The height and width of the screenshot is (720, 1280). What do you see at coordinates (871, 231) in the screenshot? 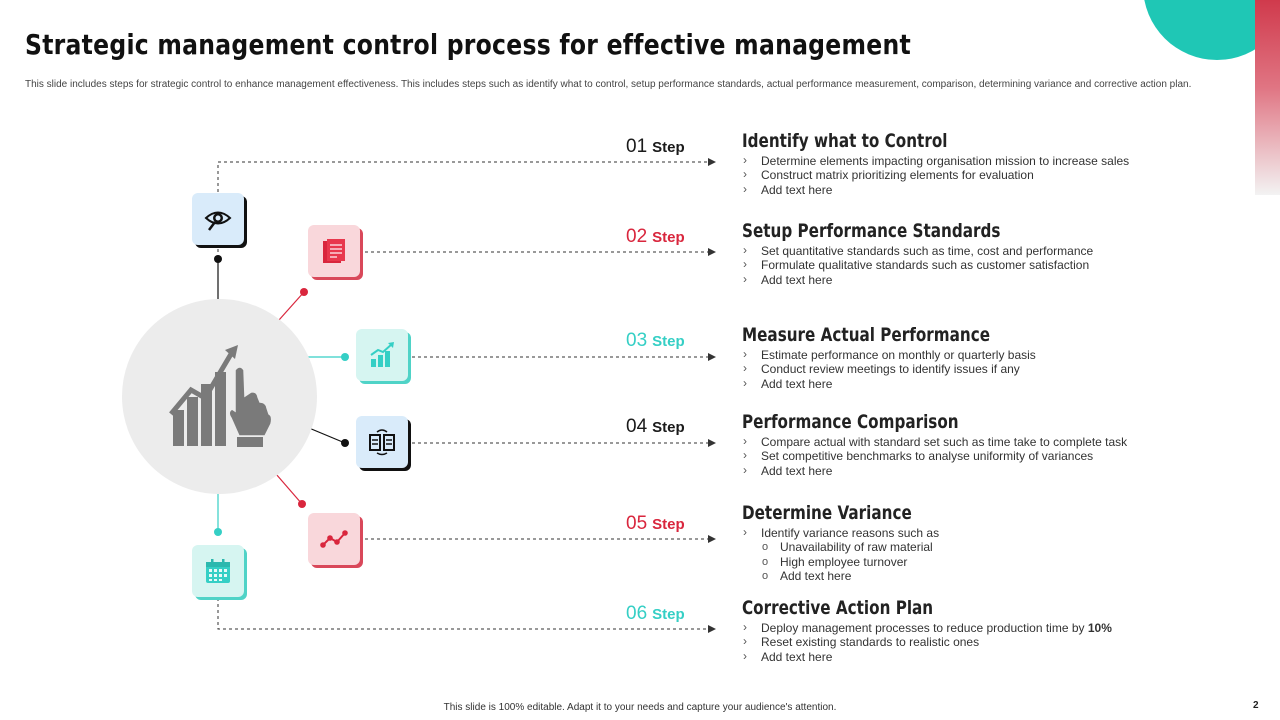
I see `step-02-title: Setup Performance Standards` at bounding box center [871, 231].